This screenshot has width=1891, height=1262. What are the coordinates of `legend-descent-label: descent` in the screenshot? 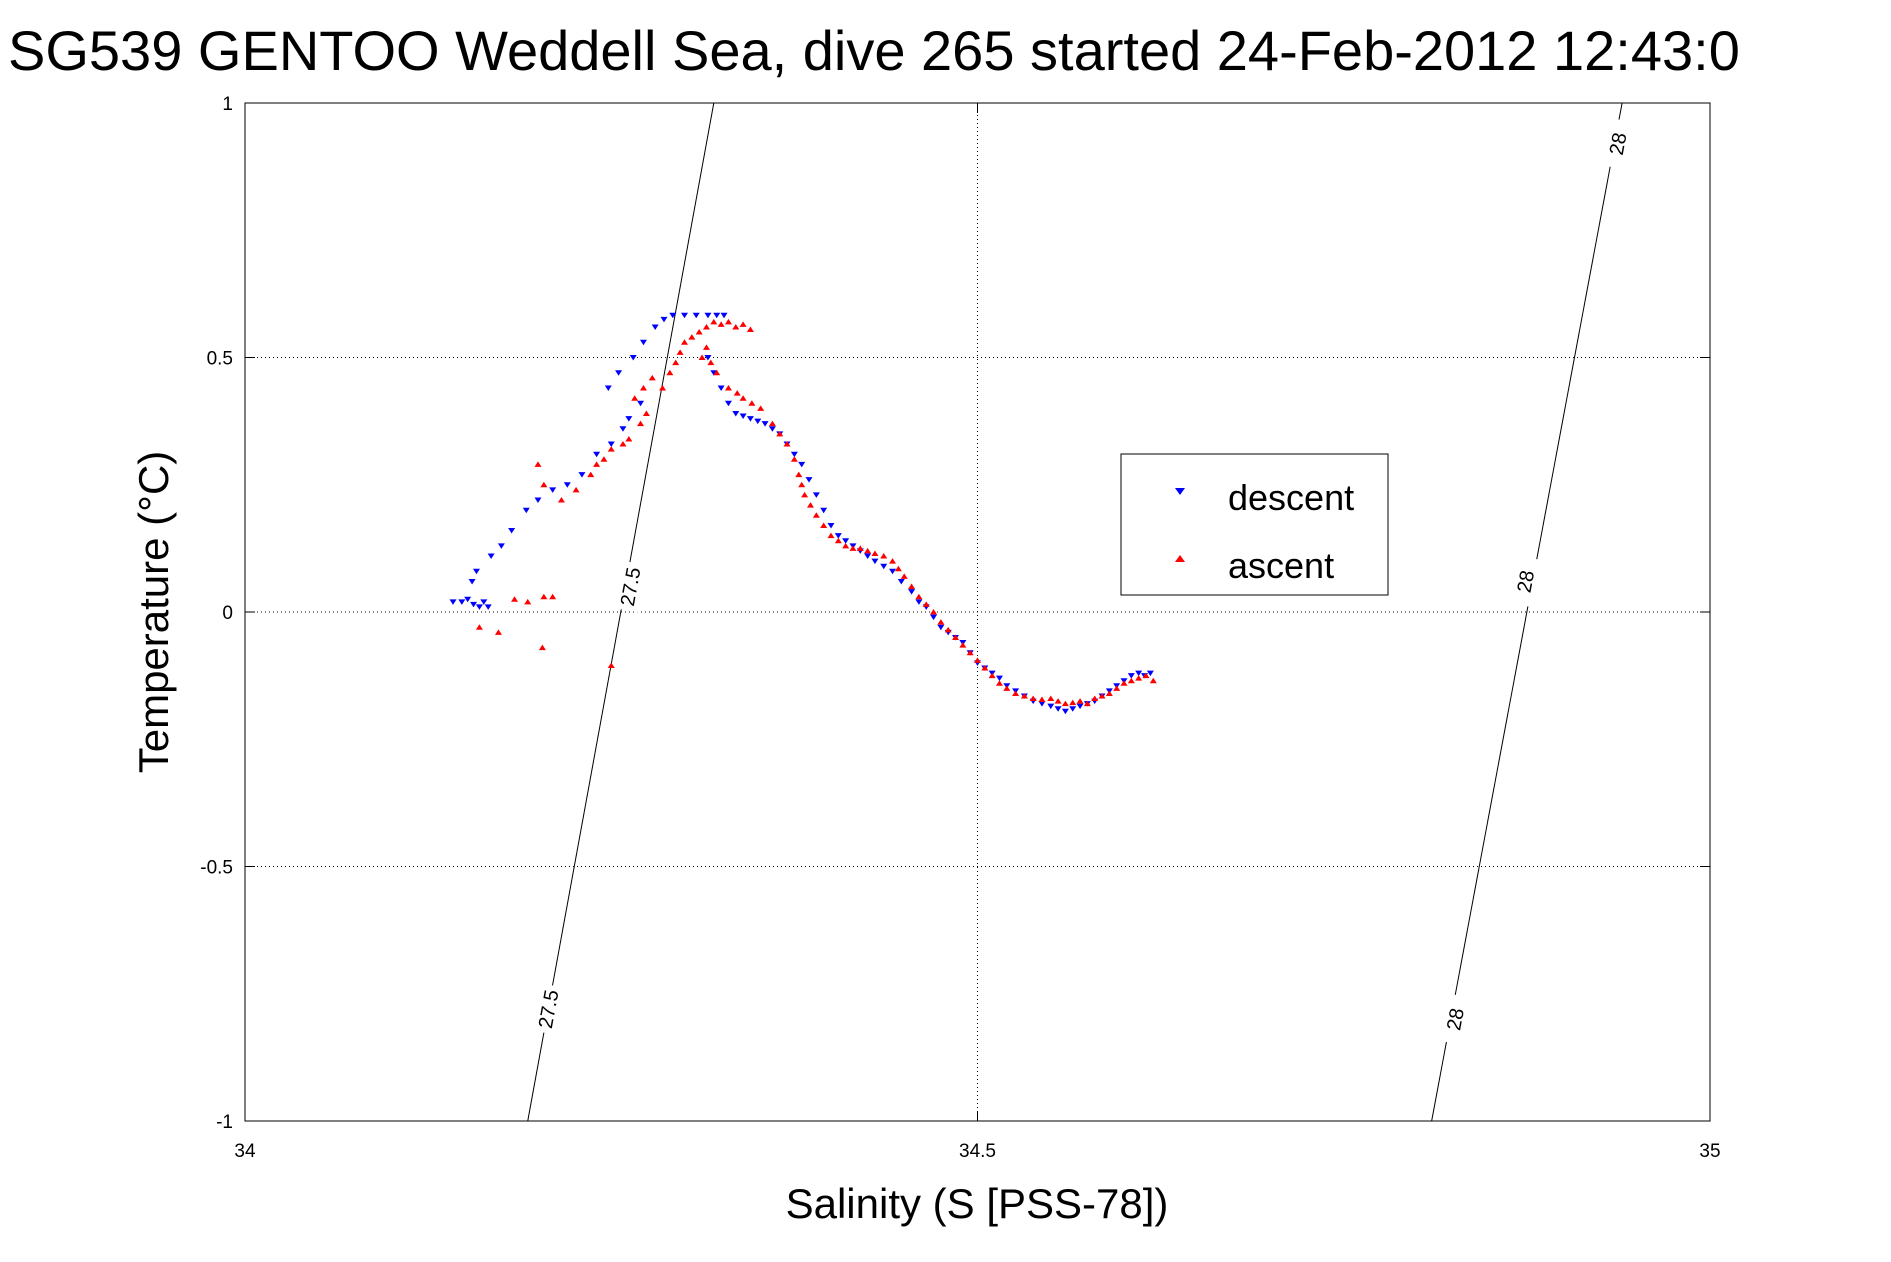 It's located at (1291, 497).